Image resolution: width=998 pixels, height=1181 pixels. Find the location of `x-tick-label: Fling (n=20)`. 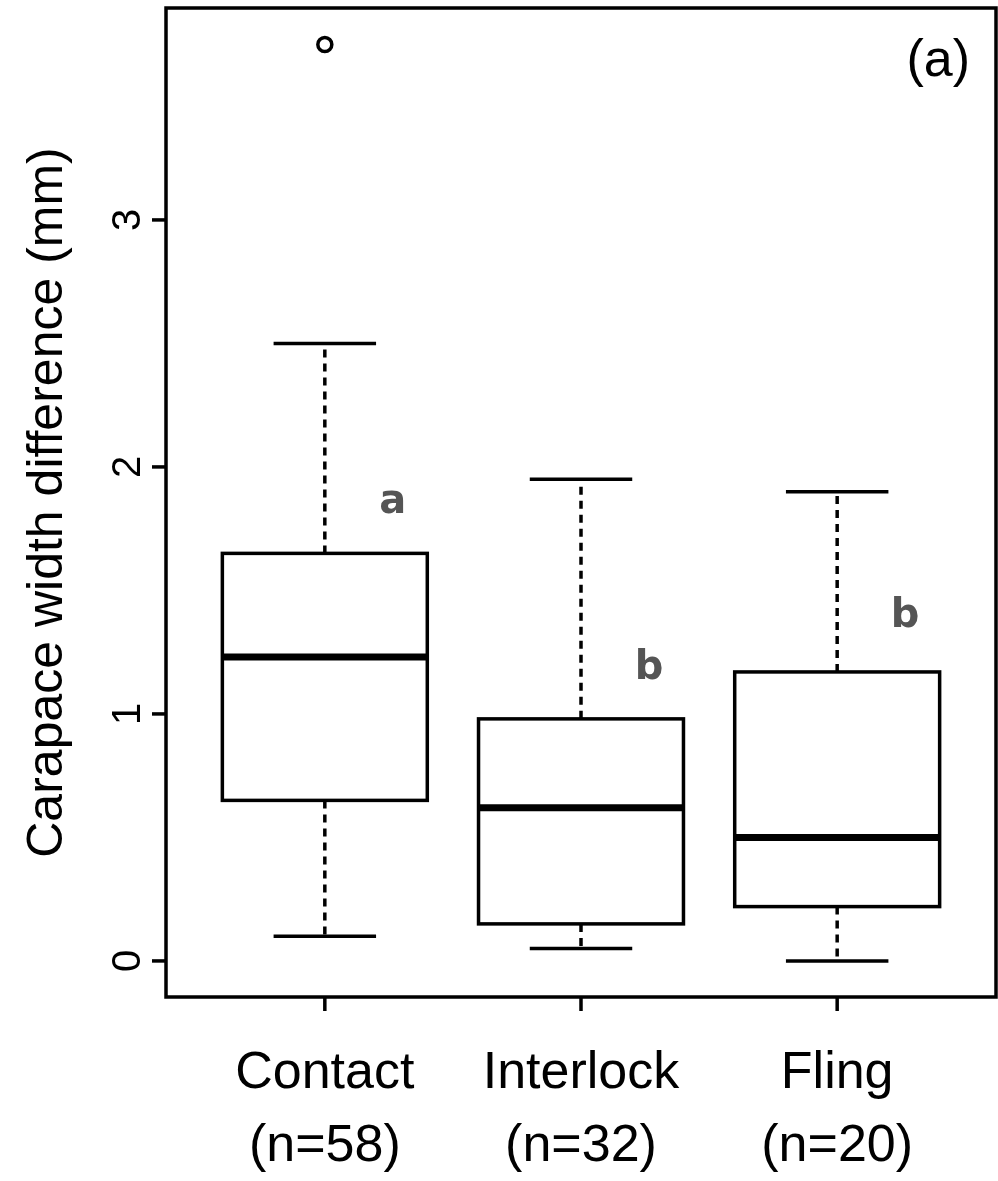

x-tick-label: Fling (n=20) is located at coordinates (837, 1106).